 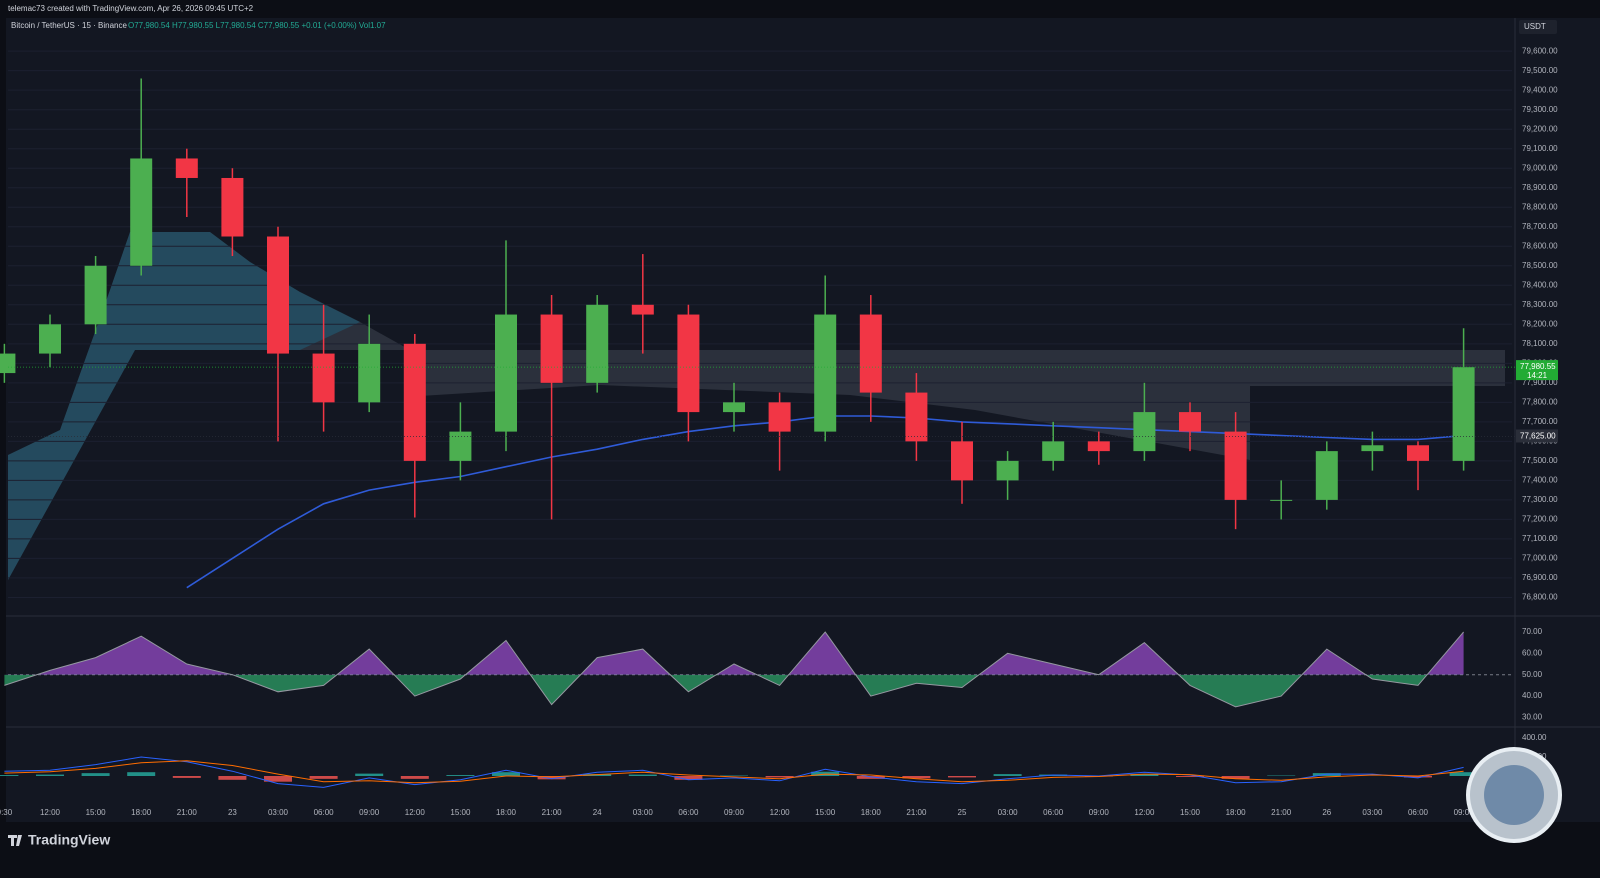 I want to click on macd-line, so click(x=734, y=772).